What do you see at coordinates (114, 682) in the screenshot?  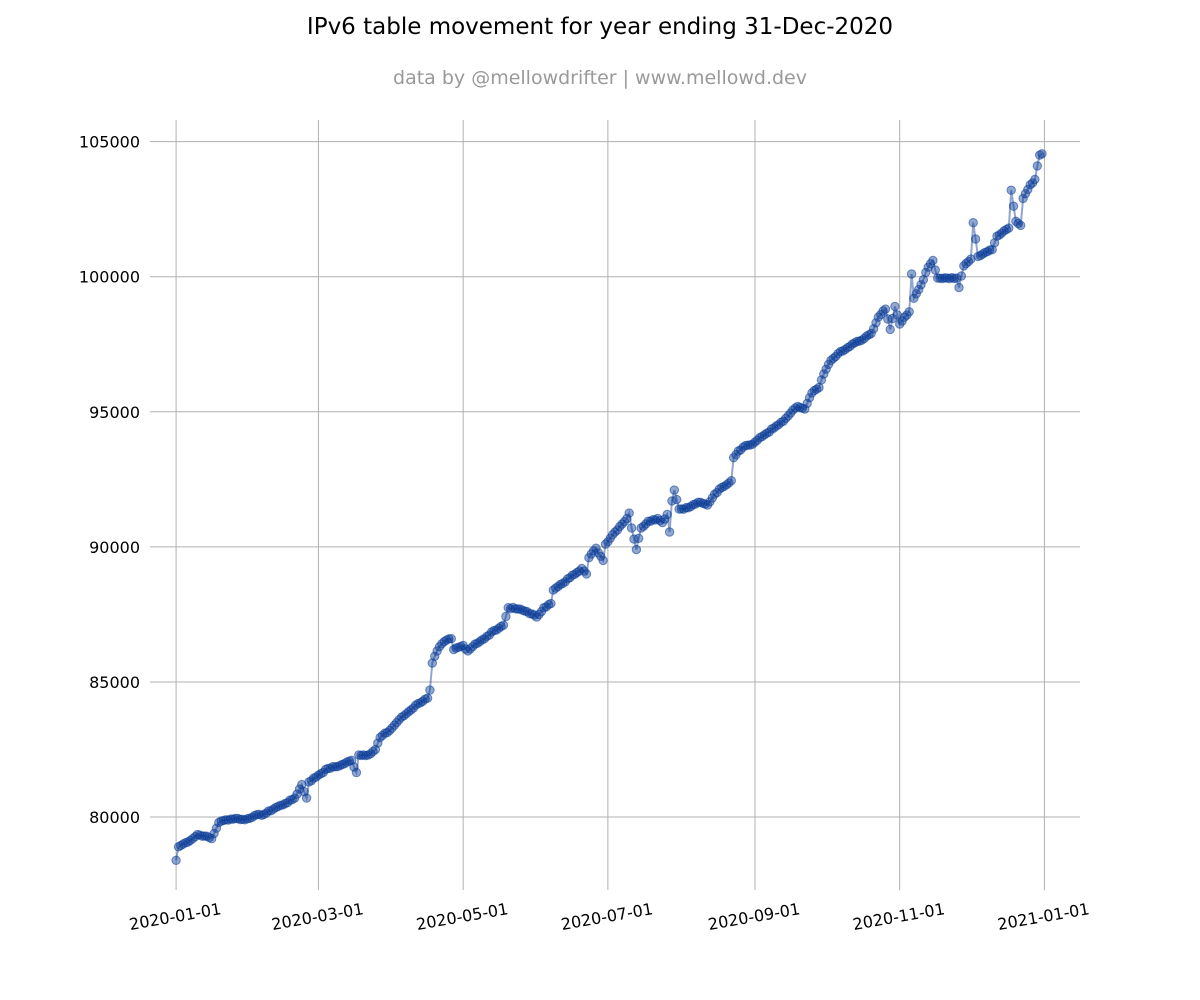 I see `y-tick-label: 85000` at bounding box center [114, 682].